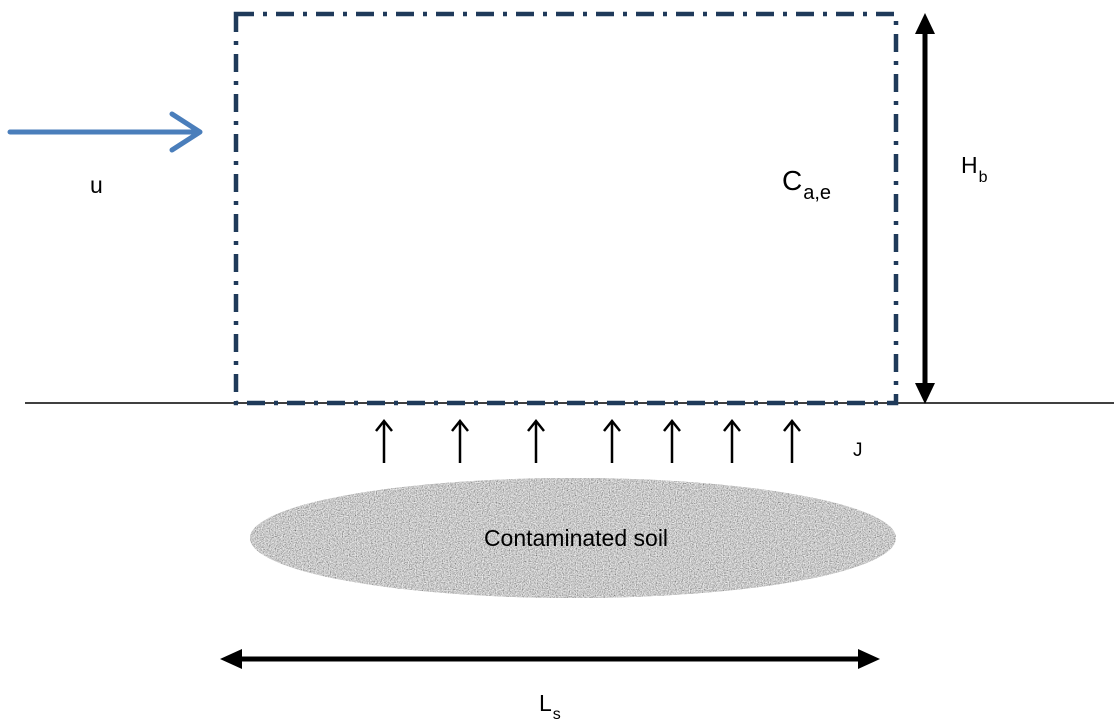  What do you see at coordinates (545, 703) in the screenshot?
I see `source-length-label-main: L` at bounding box center [545, 703].